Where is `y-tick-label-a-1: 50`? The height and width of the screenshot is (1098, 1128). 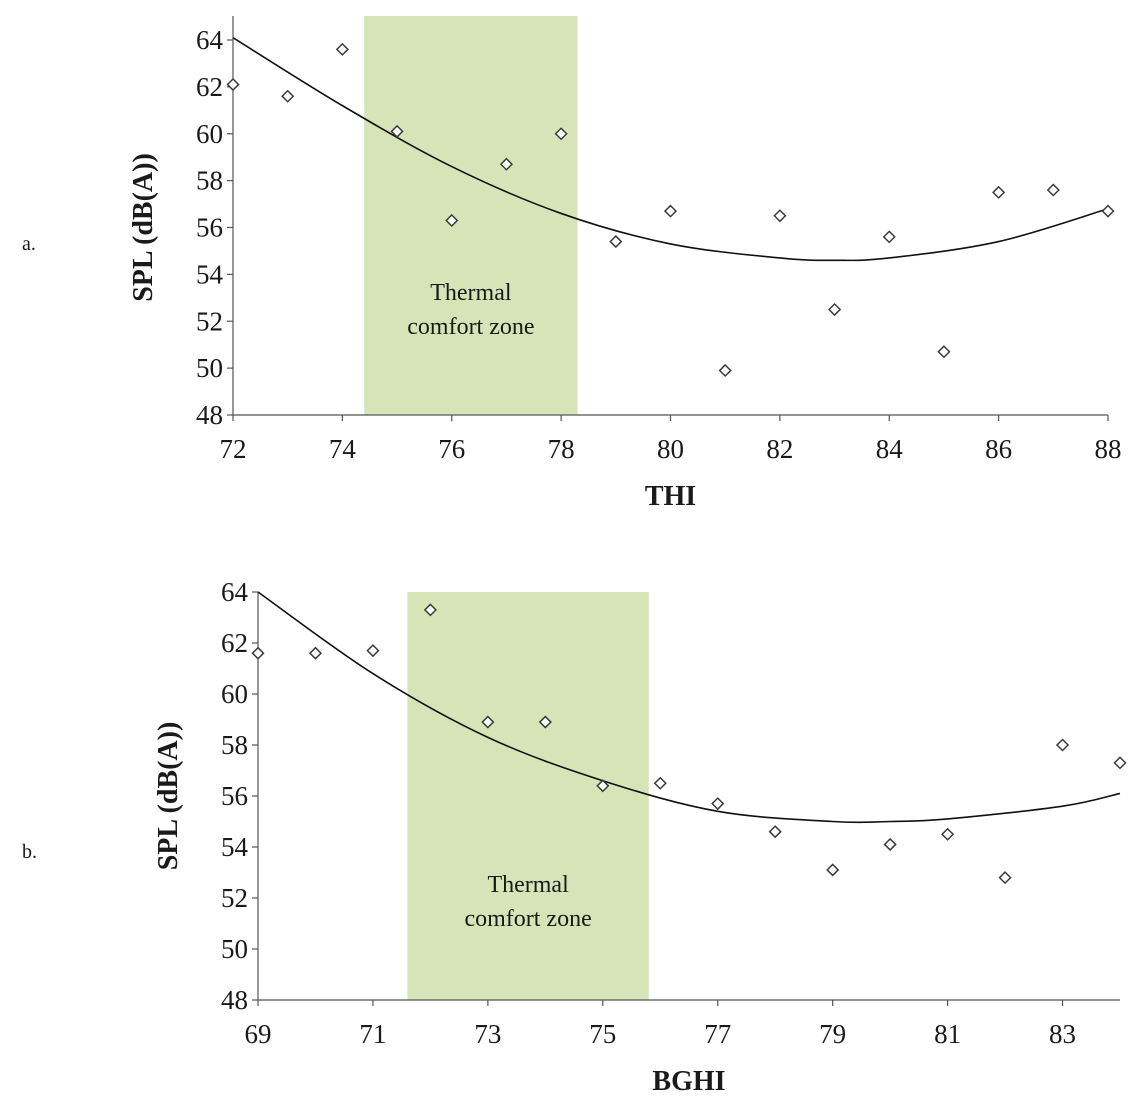 y-tick-label-a-1: 50 is located at coordinates (209, 368).